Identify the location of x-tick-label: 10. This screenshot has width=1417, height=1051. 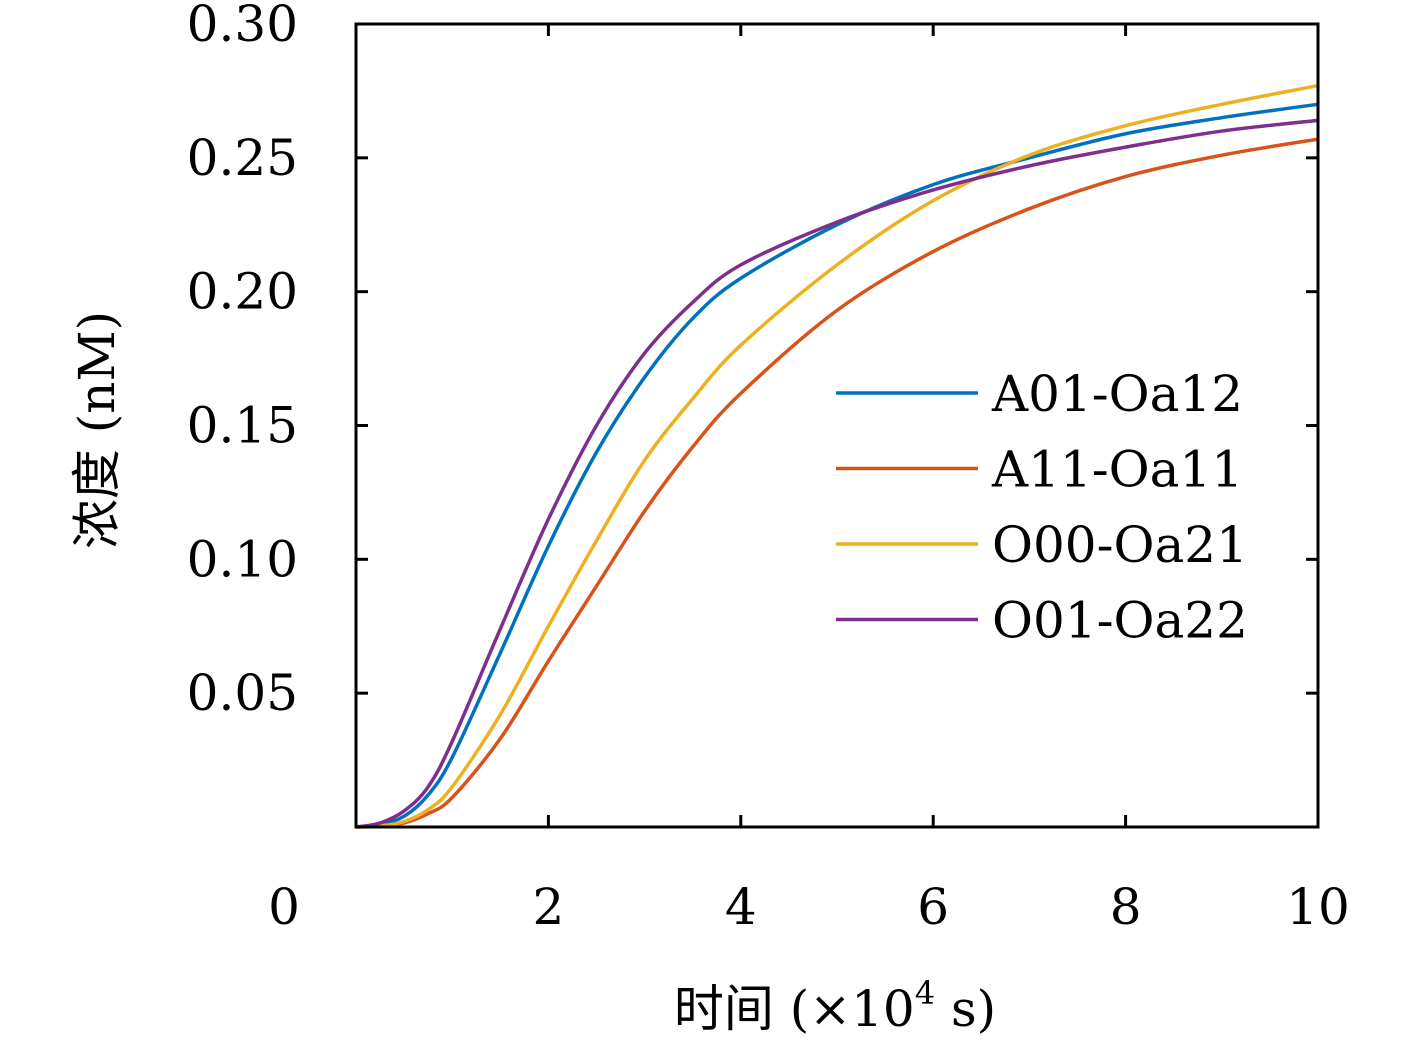
(1318, 907).